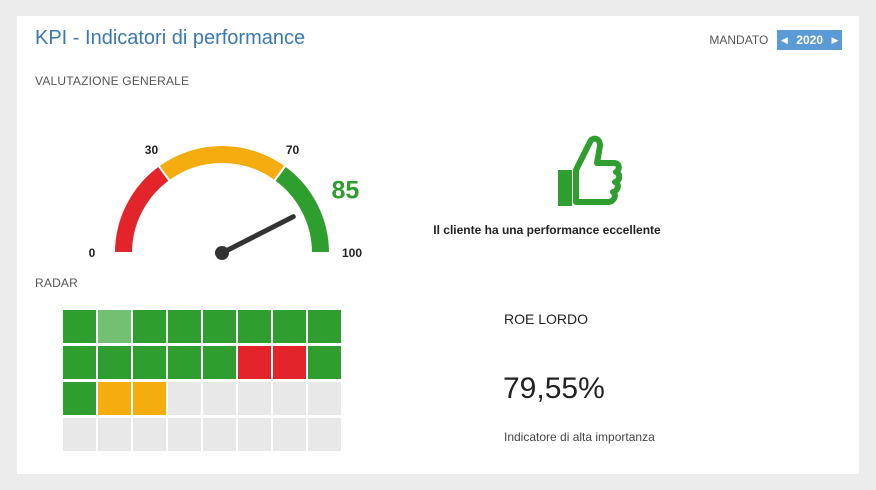 The height and width of the screenshot is (490, 876). Describe the element at coordinates (547, 230) in the screenshot. I see `performance-verdict: Il cliente ha una performance eccellente` at that location.